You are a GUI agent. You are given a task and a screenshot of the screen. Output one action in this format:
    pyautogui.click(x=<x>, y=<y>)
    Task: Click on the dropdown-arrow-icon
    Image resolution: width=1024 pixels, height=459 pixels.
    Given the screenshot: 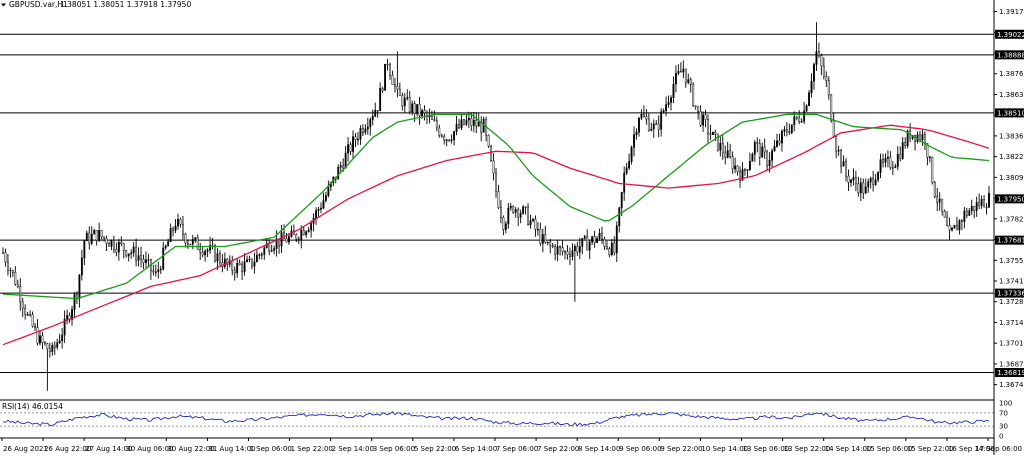 What is the action you would take?
    pyautogui.click(x=3, y=5)
    